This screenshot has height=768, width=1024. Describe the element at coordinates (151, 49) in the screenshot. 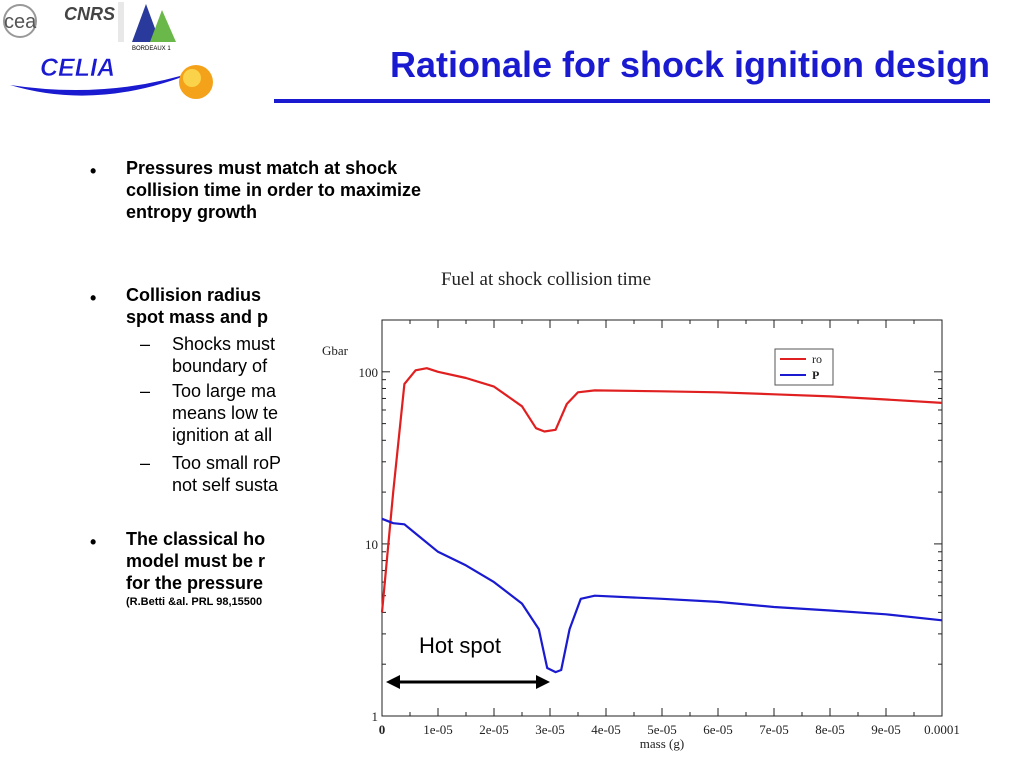

I see `svg-text: BORDEAUX 1` at that location.